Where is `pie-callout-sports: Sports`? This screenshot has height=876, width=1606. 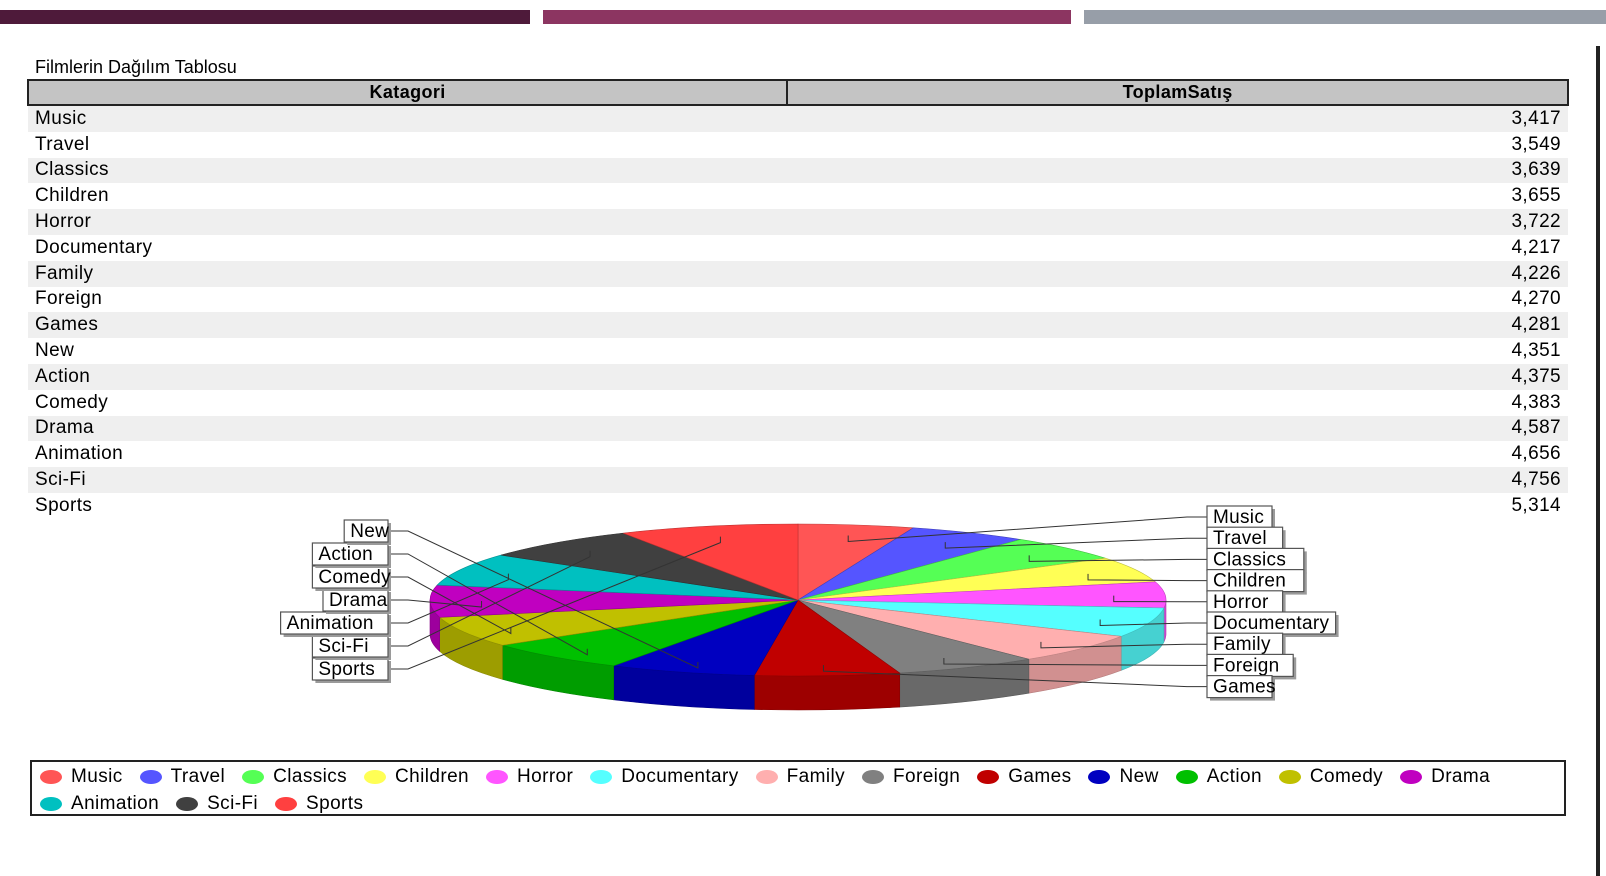
pie-callout-sports: Sports is located at coordinates (516, 609).